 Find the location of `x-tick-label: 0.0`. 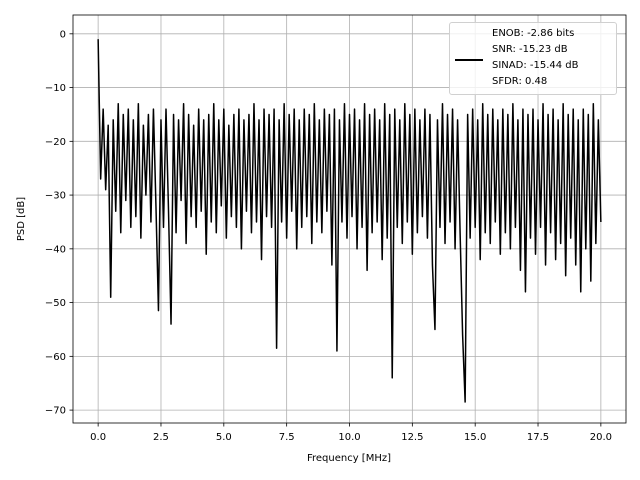

x-tick-label: 0.0 is located at coordinates (98, 437).